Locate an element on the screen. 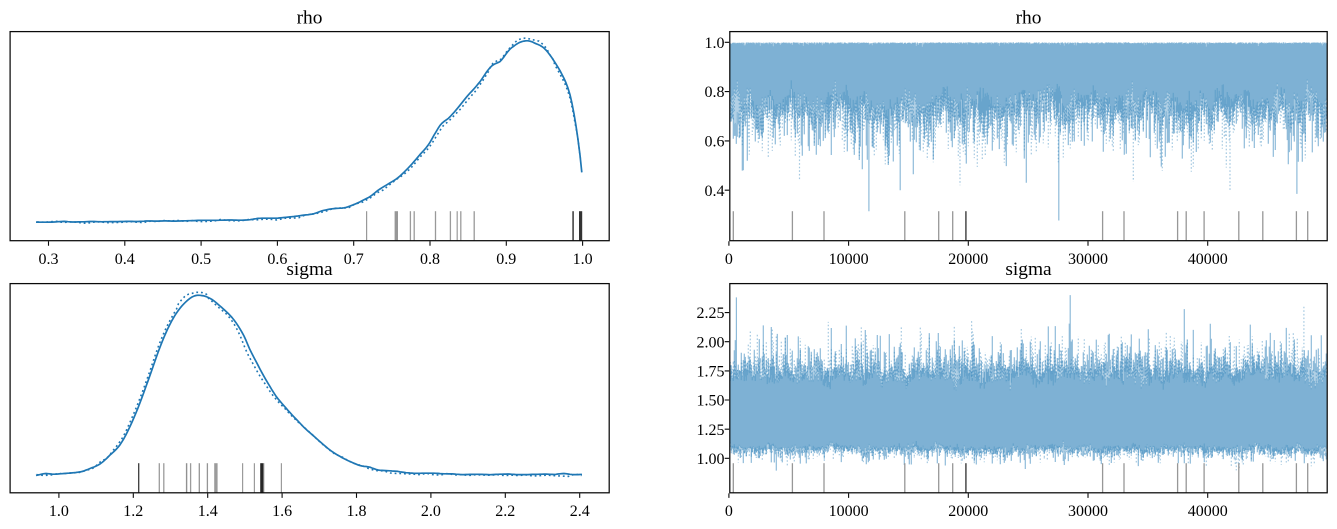 This screenshot has height=529, width=1337. svg-text: 2.4 is located at coordinates (580, 511).